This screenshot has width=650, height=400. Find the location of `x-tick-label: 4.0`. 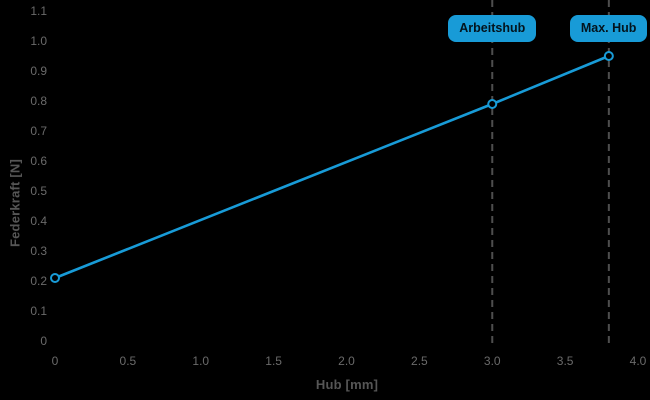

x-tick-label: 4.0 is located at coordinates (638, 361).